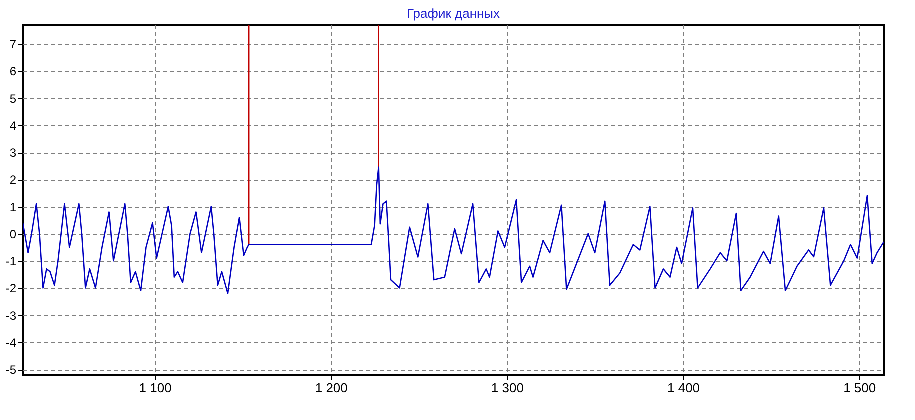 The image size is (915, 420). Describe the element at coordinates (11, 315) in the screenshot. I see `y-tick-label: -3` at that location.